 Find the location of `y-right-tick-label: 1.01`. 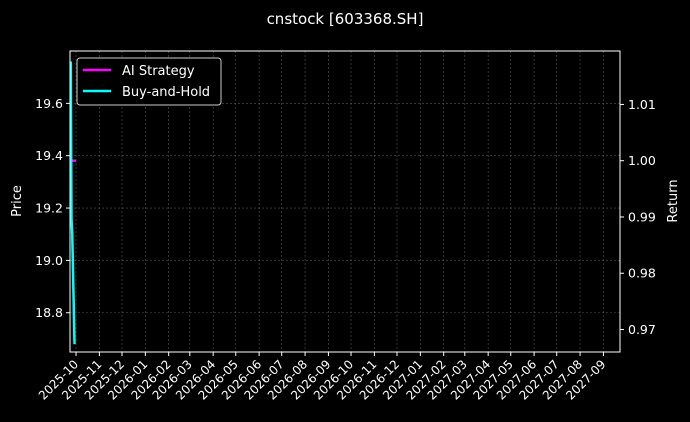

y-right-tick-label: 1.01 is located at coordinates (642, 104).